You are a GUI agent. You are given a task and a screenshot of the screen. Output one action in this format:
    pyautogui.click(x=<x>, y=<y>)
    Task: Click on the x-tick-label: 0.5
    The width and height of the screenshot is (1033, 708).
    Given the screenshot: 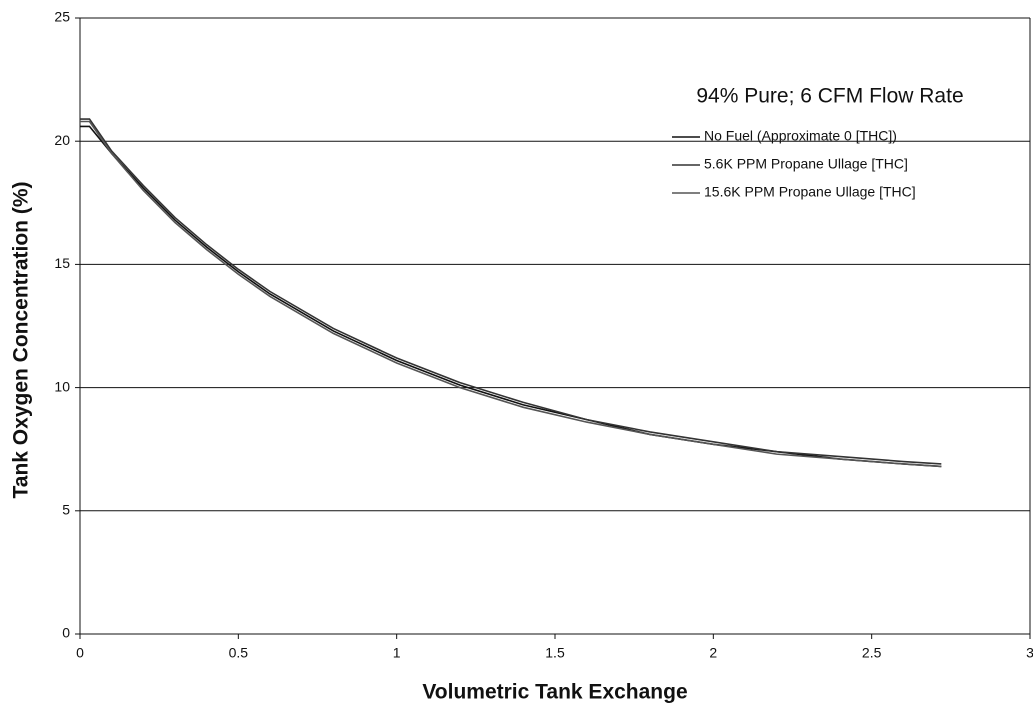 What is the action you would take?
    pyautogui.click(x=239, y=653)
    